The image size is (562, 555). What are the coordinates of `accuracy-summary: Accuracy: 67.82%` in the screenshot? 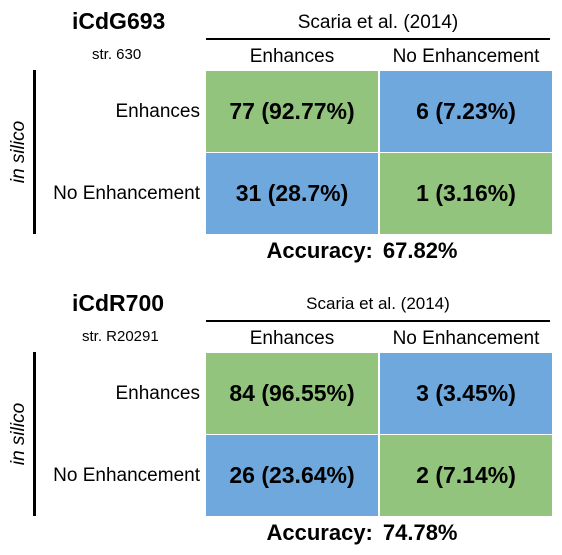 It's located at (362, 251).